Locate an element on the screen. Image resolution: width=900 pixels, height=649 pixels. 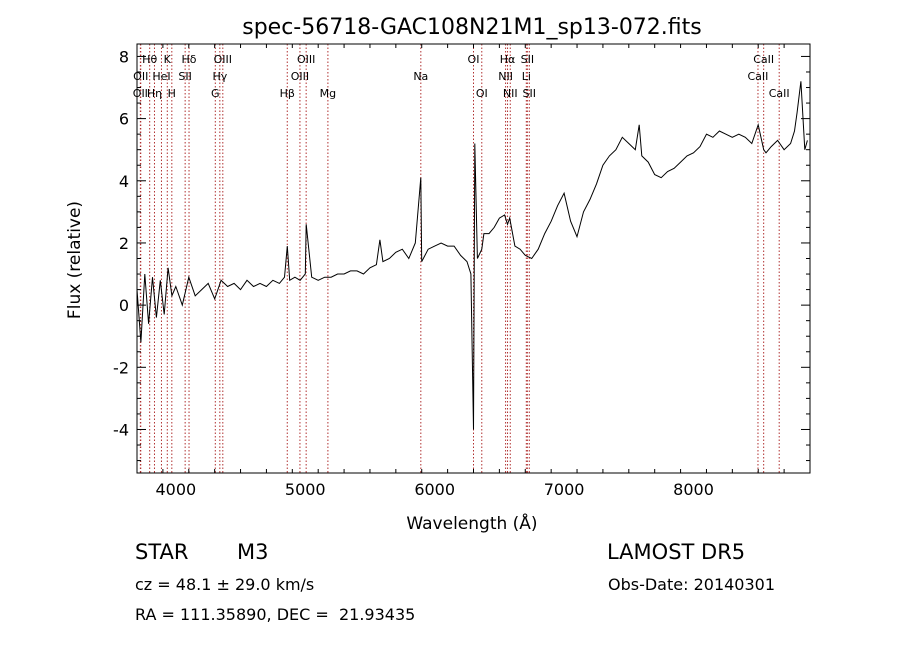
chart-title: spec-56718-GAC108N21M1_sp13-072.fits is located at coordinates (472, 27).